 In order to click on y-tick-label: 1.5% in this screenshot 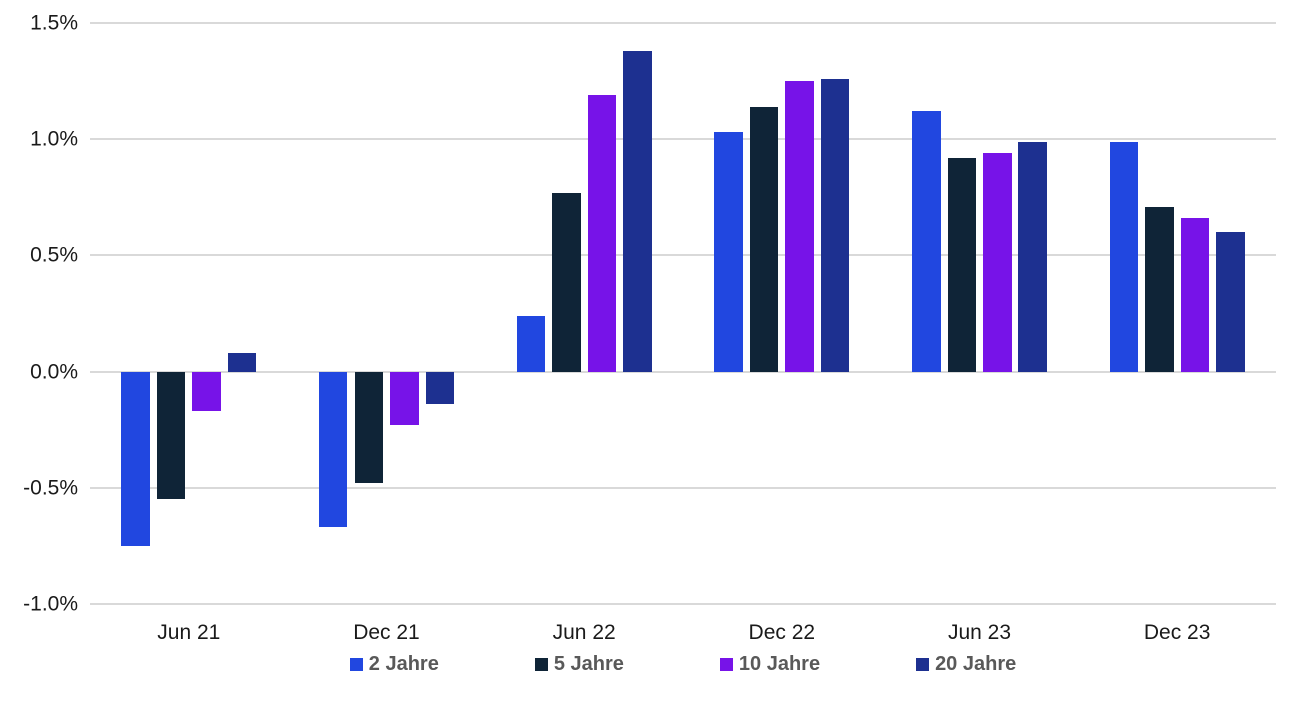, I will do `click(54, 23)`.